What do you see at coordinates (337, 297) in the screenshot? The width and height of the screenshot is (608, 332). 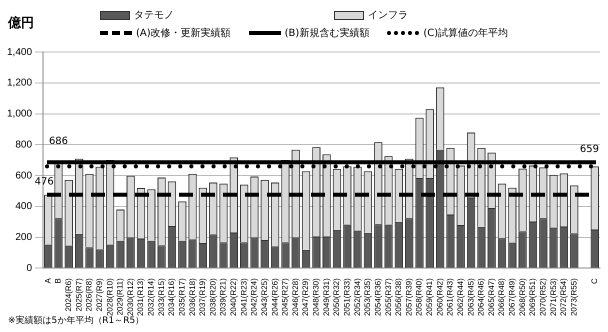 I see `x-tick-label: 2050(R32)` at bounding box center [337, 297].